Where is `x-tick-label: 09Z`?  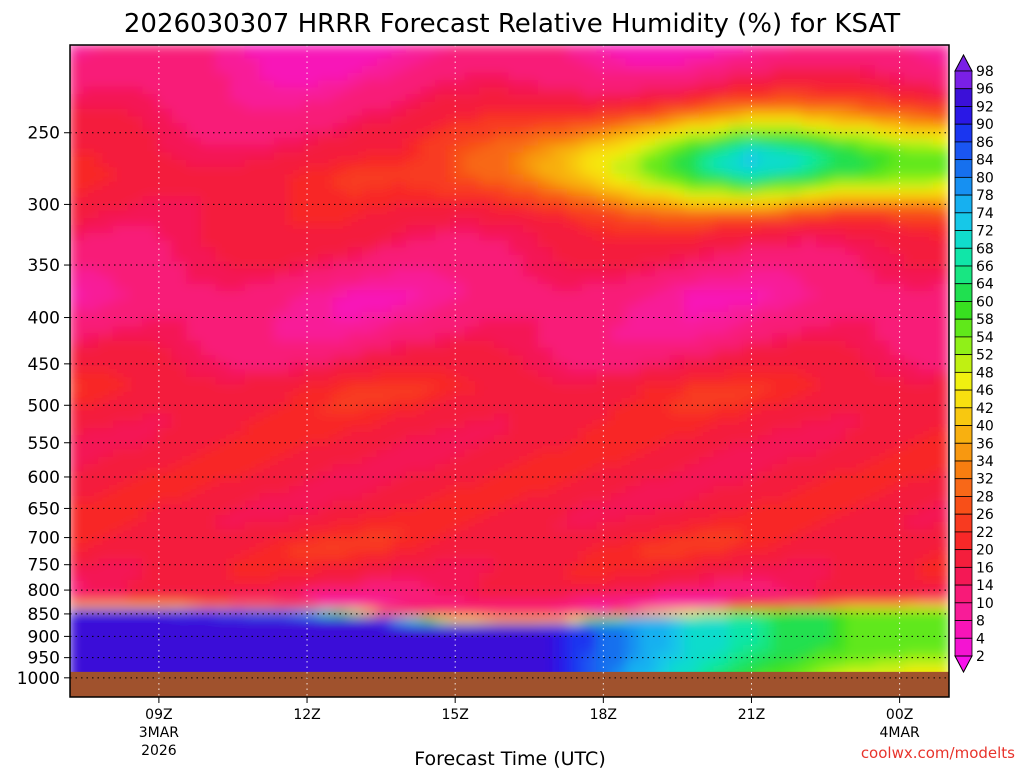
x-tick-label: 09Z is located at coordinates (158, 715).